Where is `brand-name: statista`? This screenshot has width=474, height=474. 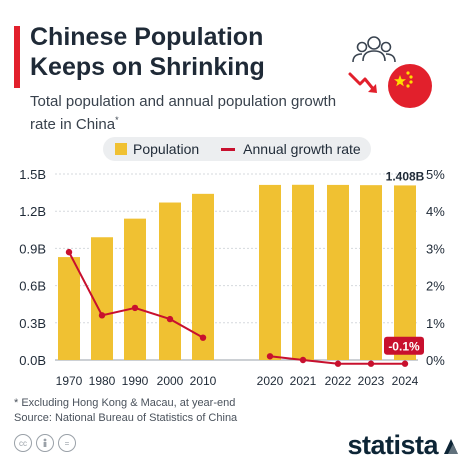
brand-name: statista is located at coordinates (392, 445).